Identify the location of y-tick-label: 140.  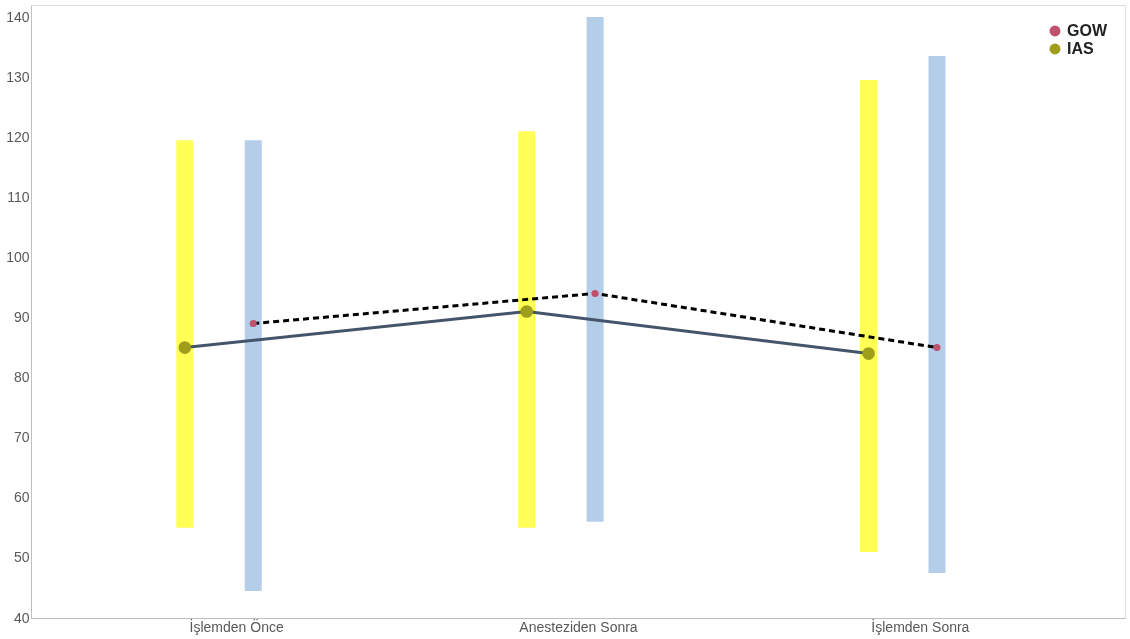
(18, 16).